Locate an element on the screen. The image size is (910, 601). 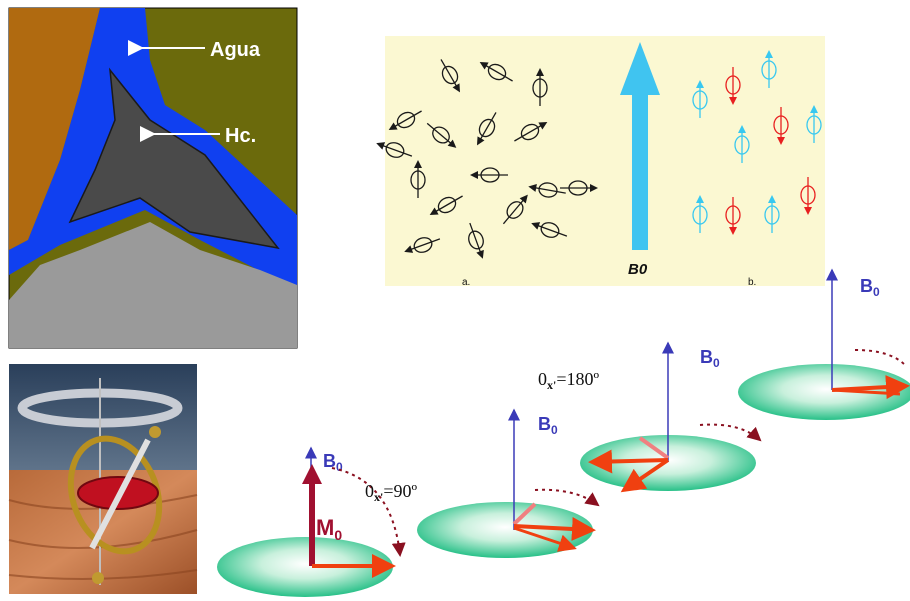
gyroscope-photo is located at coordinates (103, 479).